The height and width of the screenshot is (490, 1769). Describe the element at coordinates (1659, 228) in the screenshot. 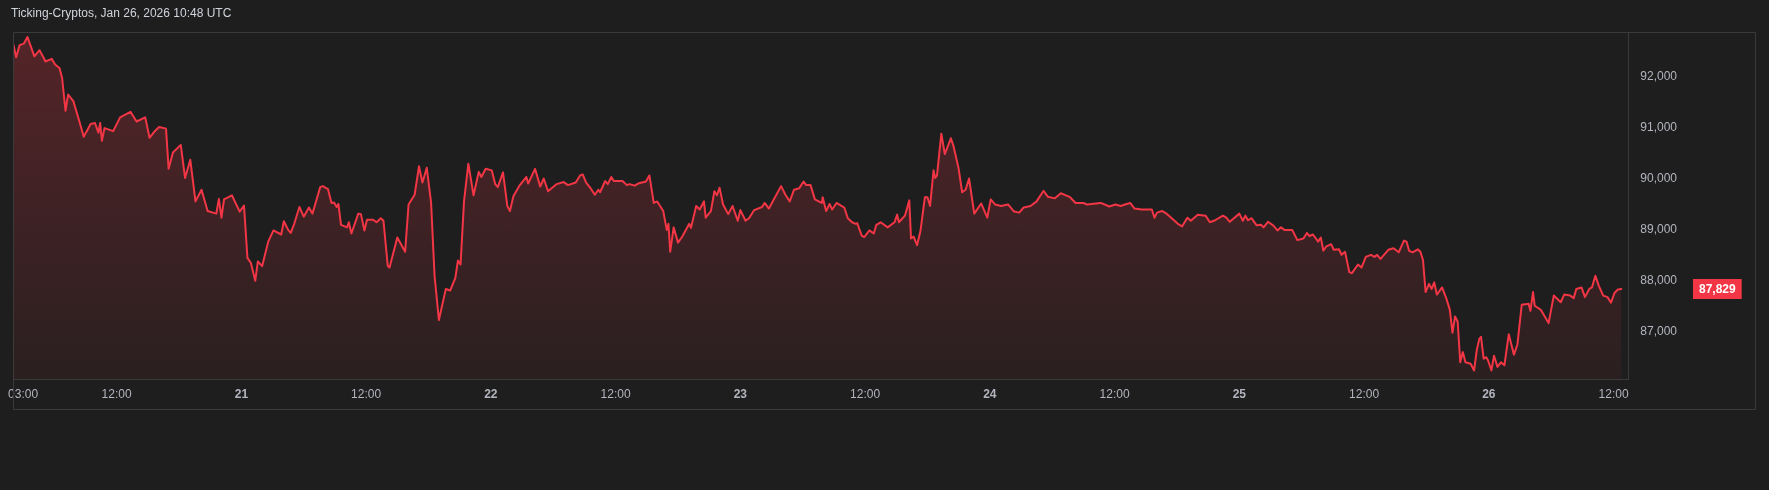

I see `y-tick-label: 89,000` at that location.